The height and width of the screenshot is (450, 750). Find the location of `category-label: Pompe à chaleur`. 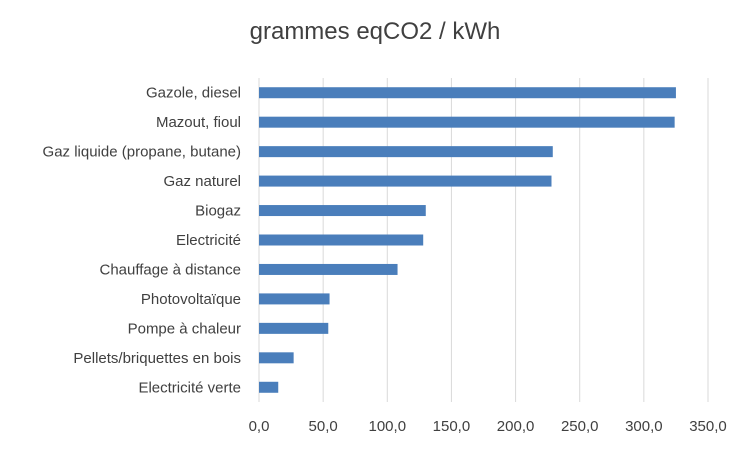

category-label: Pompe à chaleur is located at coordinates (184, 328).